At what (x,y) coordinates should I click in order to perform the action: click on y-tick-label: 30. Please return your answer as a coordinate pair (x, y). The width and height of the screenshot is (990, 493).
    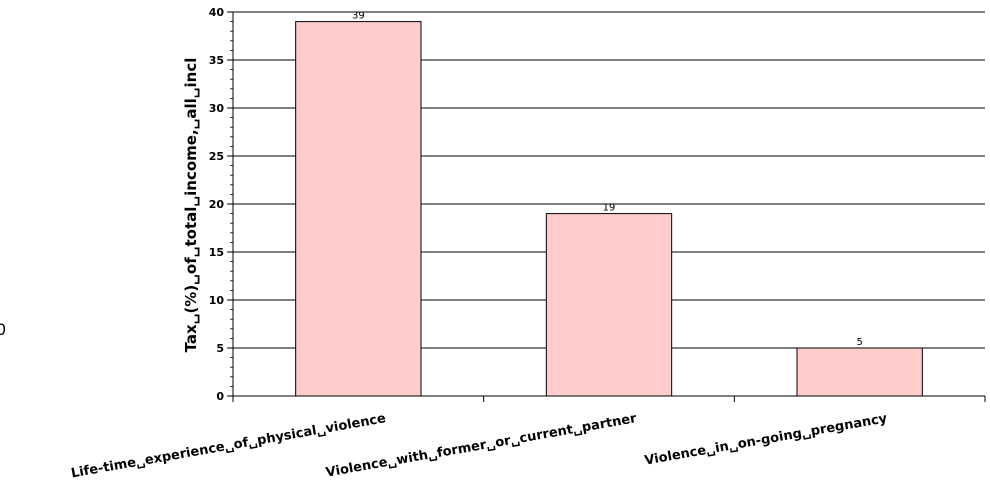
    Looking at the image, I should click on (217, 108).